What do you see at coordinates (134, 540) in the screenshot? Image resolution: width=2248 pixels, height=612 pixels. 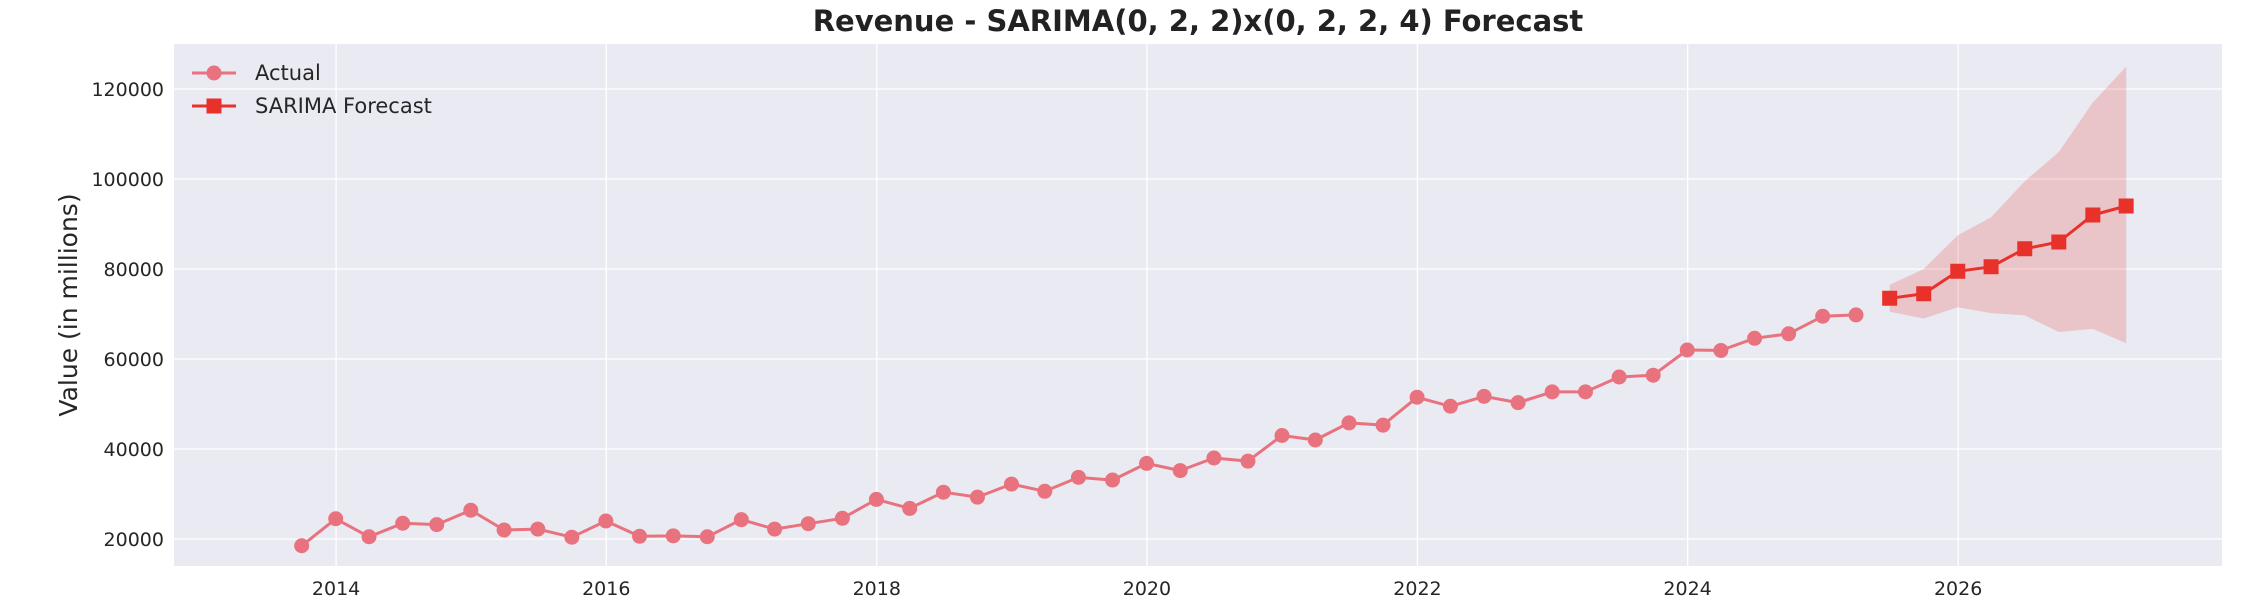 I see `y-tick-label: 20000` at bounding box center [134, 540].